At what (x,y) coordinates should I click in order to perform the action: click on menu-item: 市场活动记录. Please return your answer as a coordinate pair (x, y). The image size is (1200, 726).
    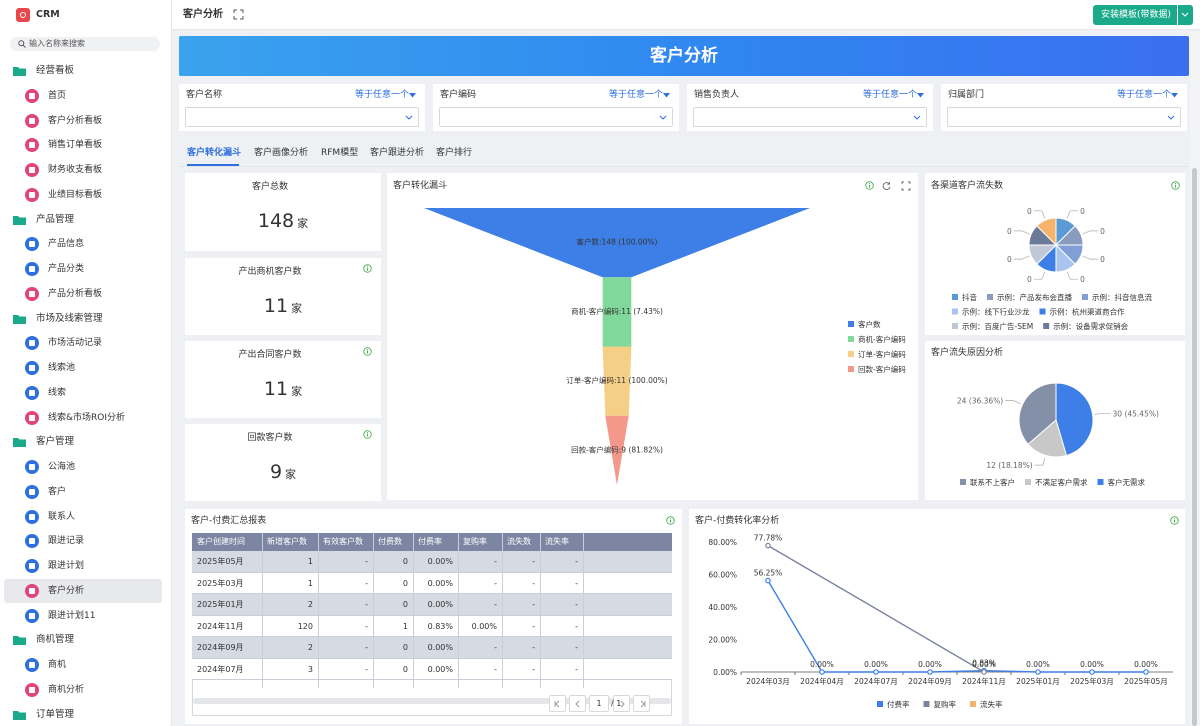
    Looking at the image, I should click on (75, 343).